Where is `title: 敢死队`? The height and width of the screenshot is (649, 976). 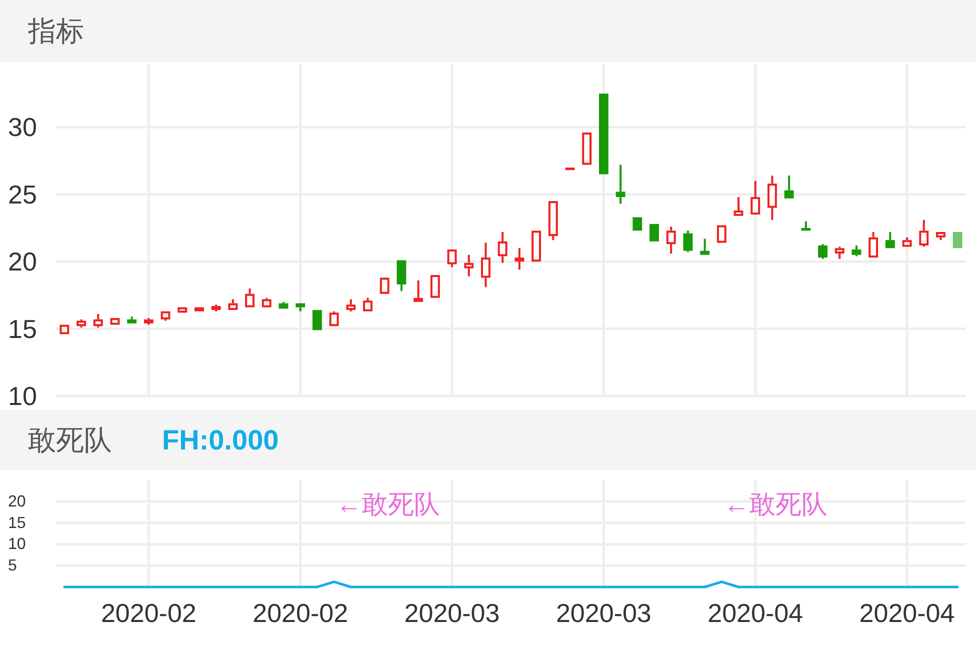
title: 敢死队 is located at coordinates (70, 440).